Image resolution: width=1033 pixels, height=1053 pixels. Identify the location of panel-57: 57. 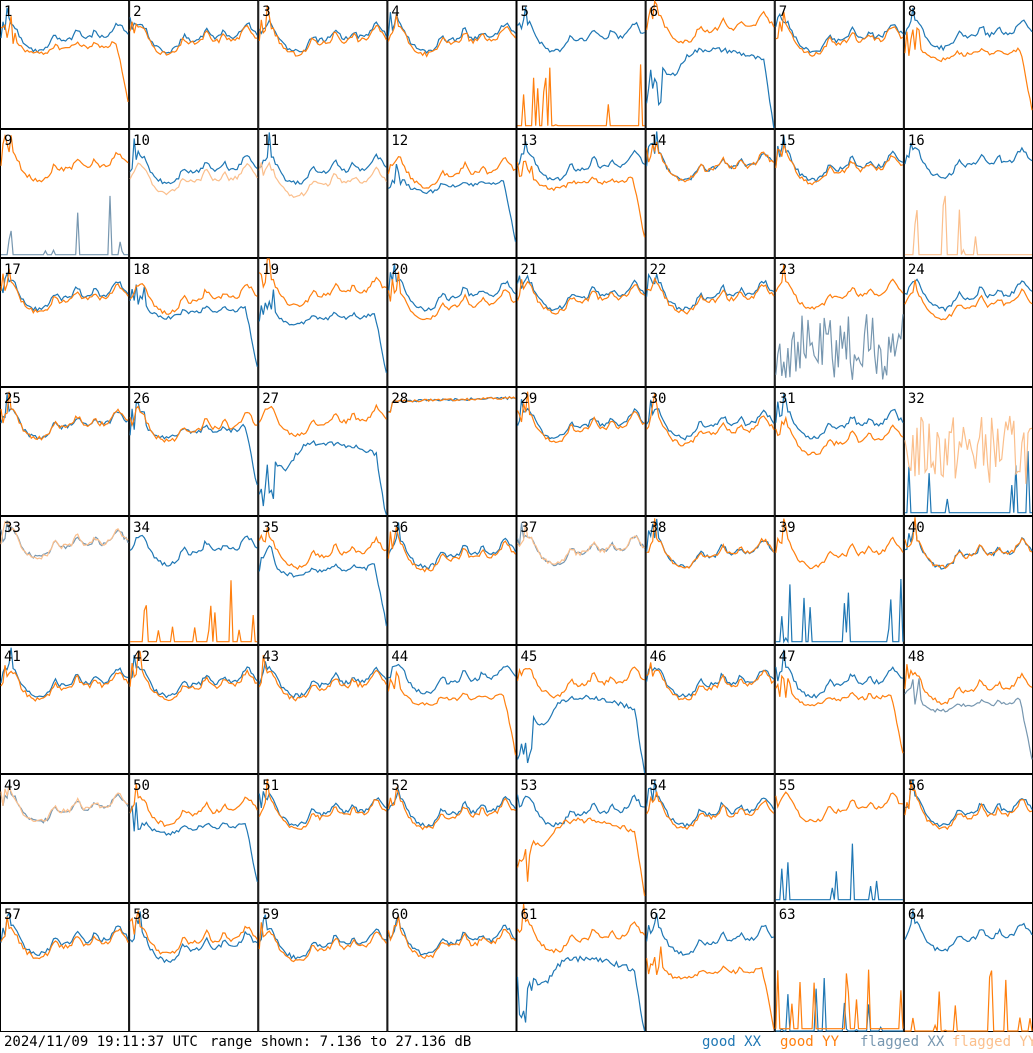
(65, 967).